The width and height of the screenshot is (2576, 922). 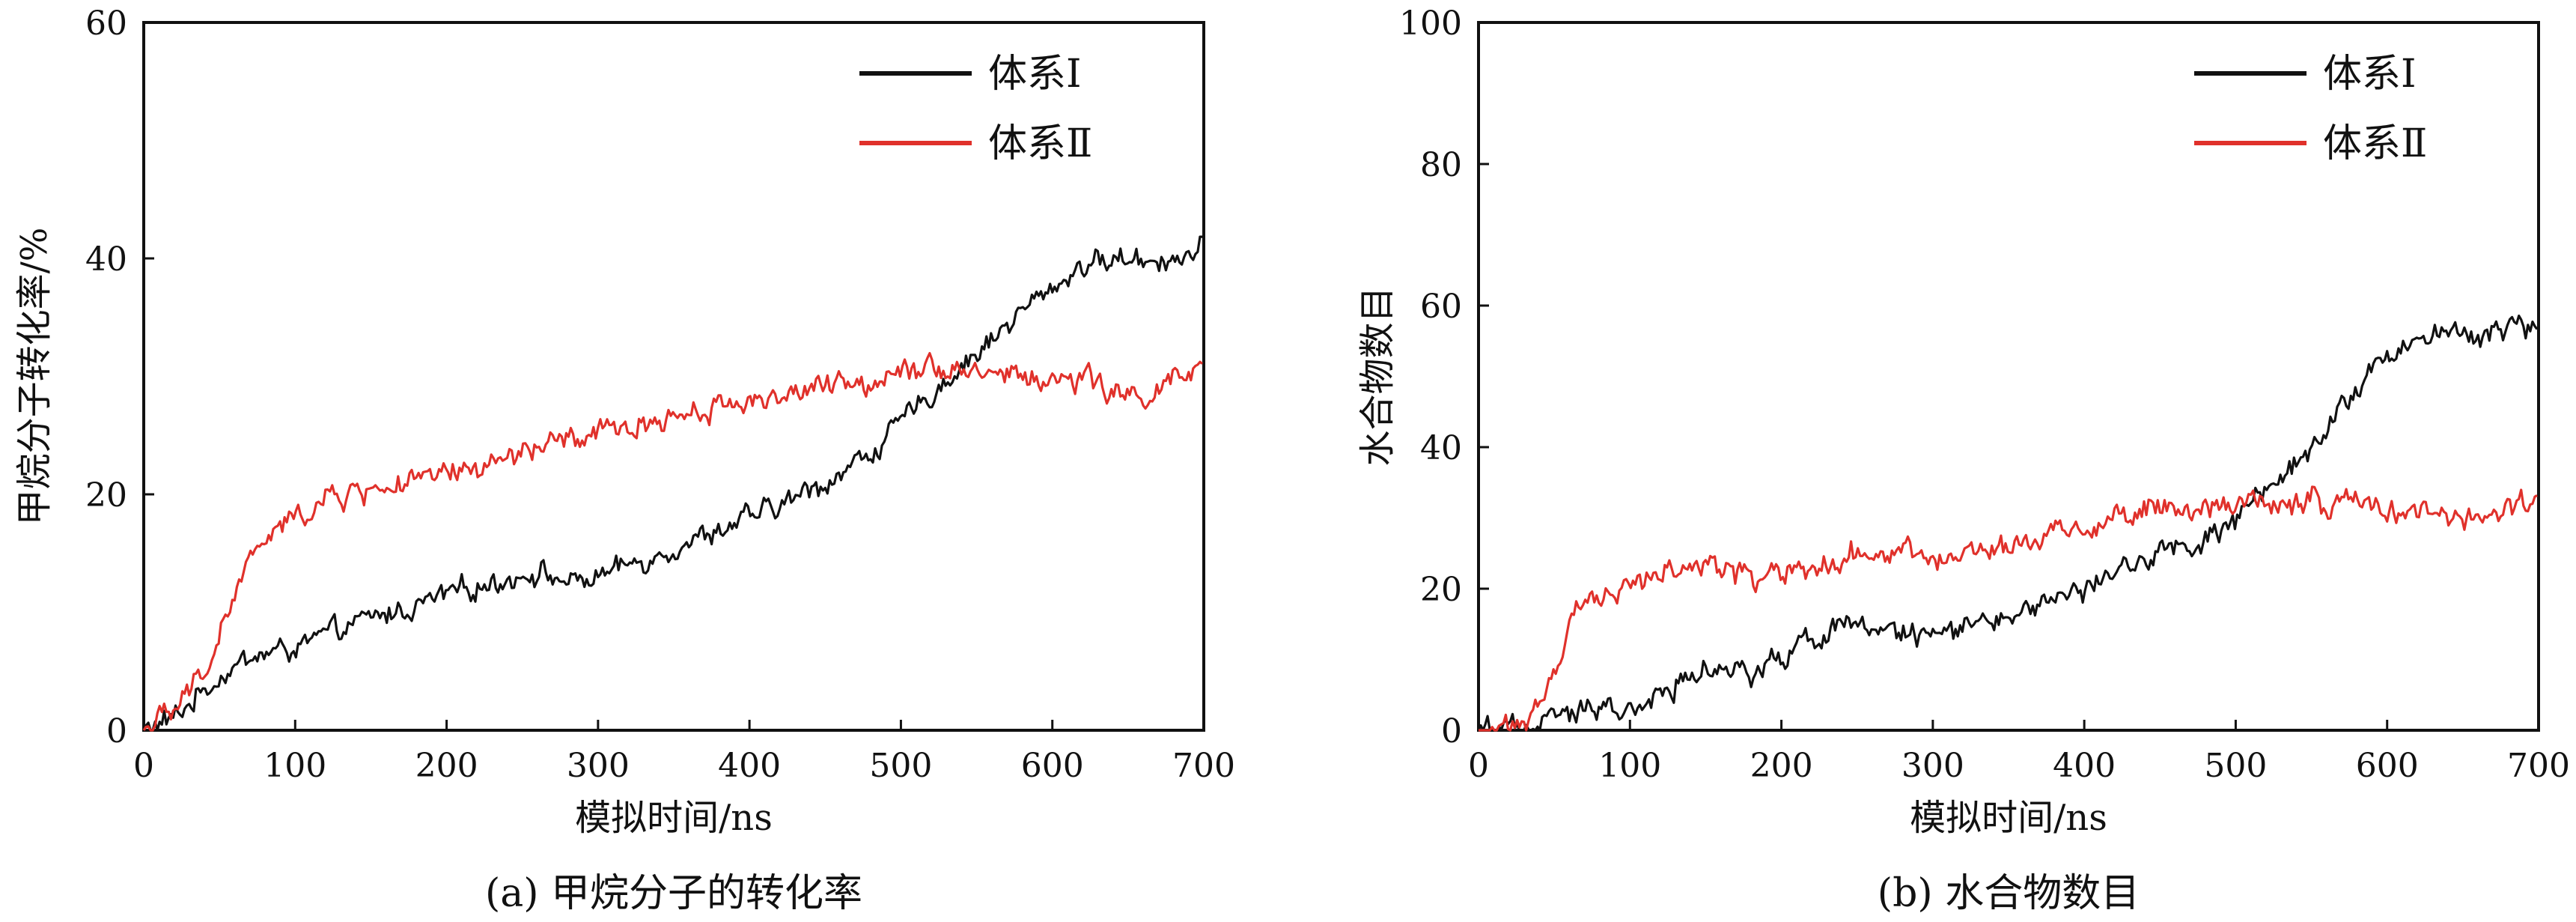 I want to click on x-tick-label-b-4: 400, so click(x=2084, y=766).